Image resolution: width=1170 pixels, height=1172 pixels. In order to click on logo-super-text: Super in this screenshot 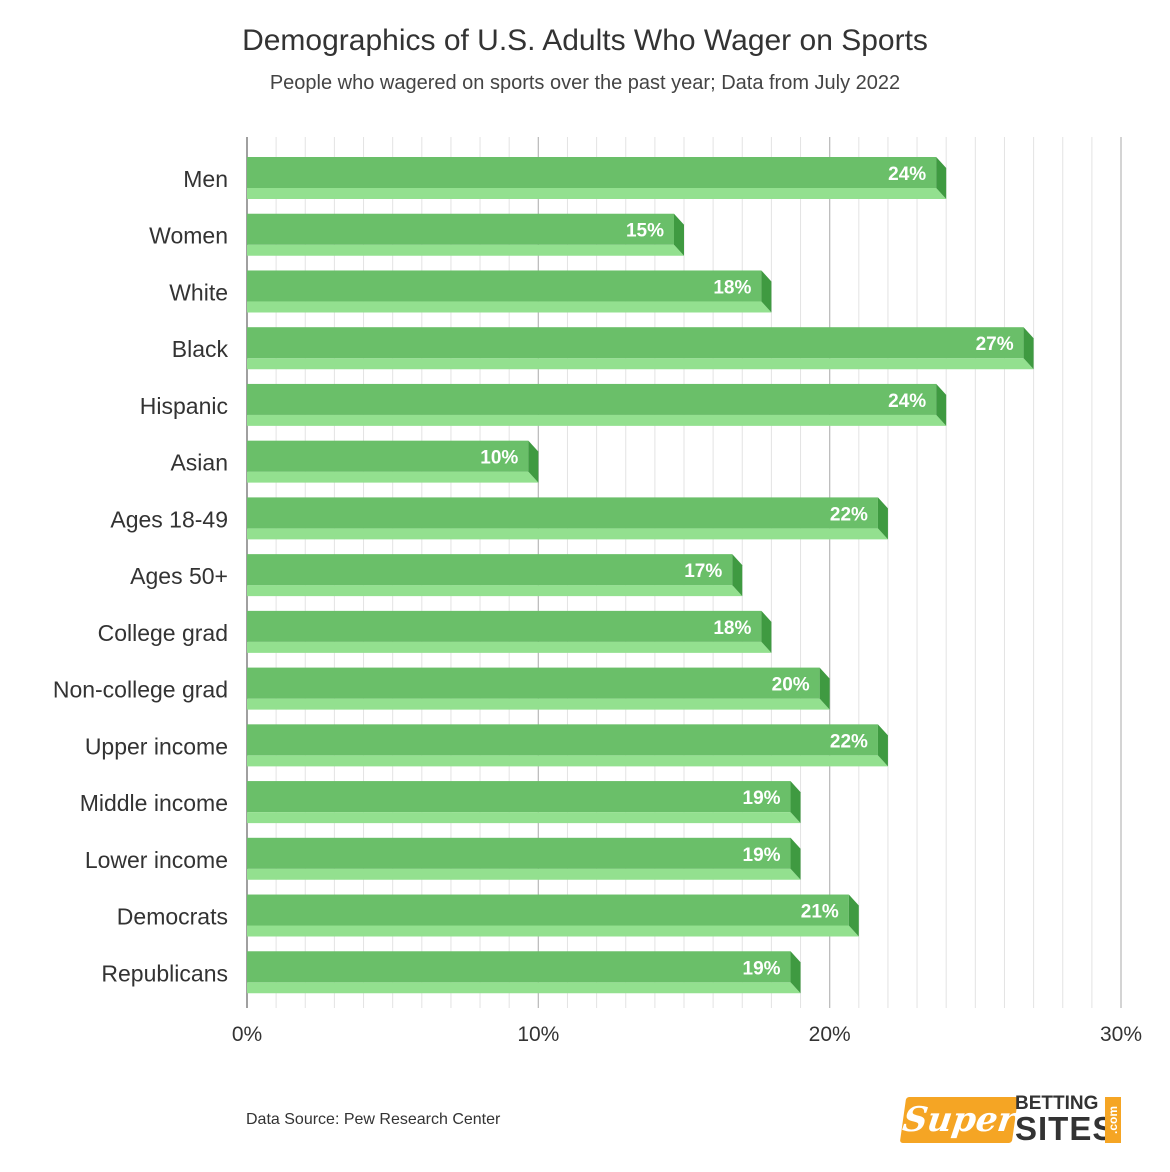, I will do `click(958, 1120)`.